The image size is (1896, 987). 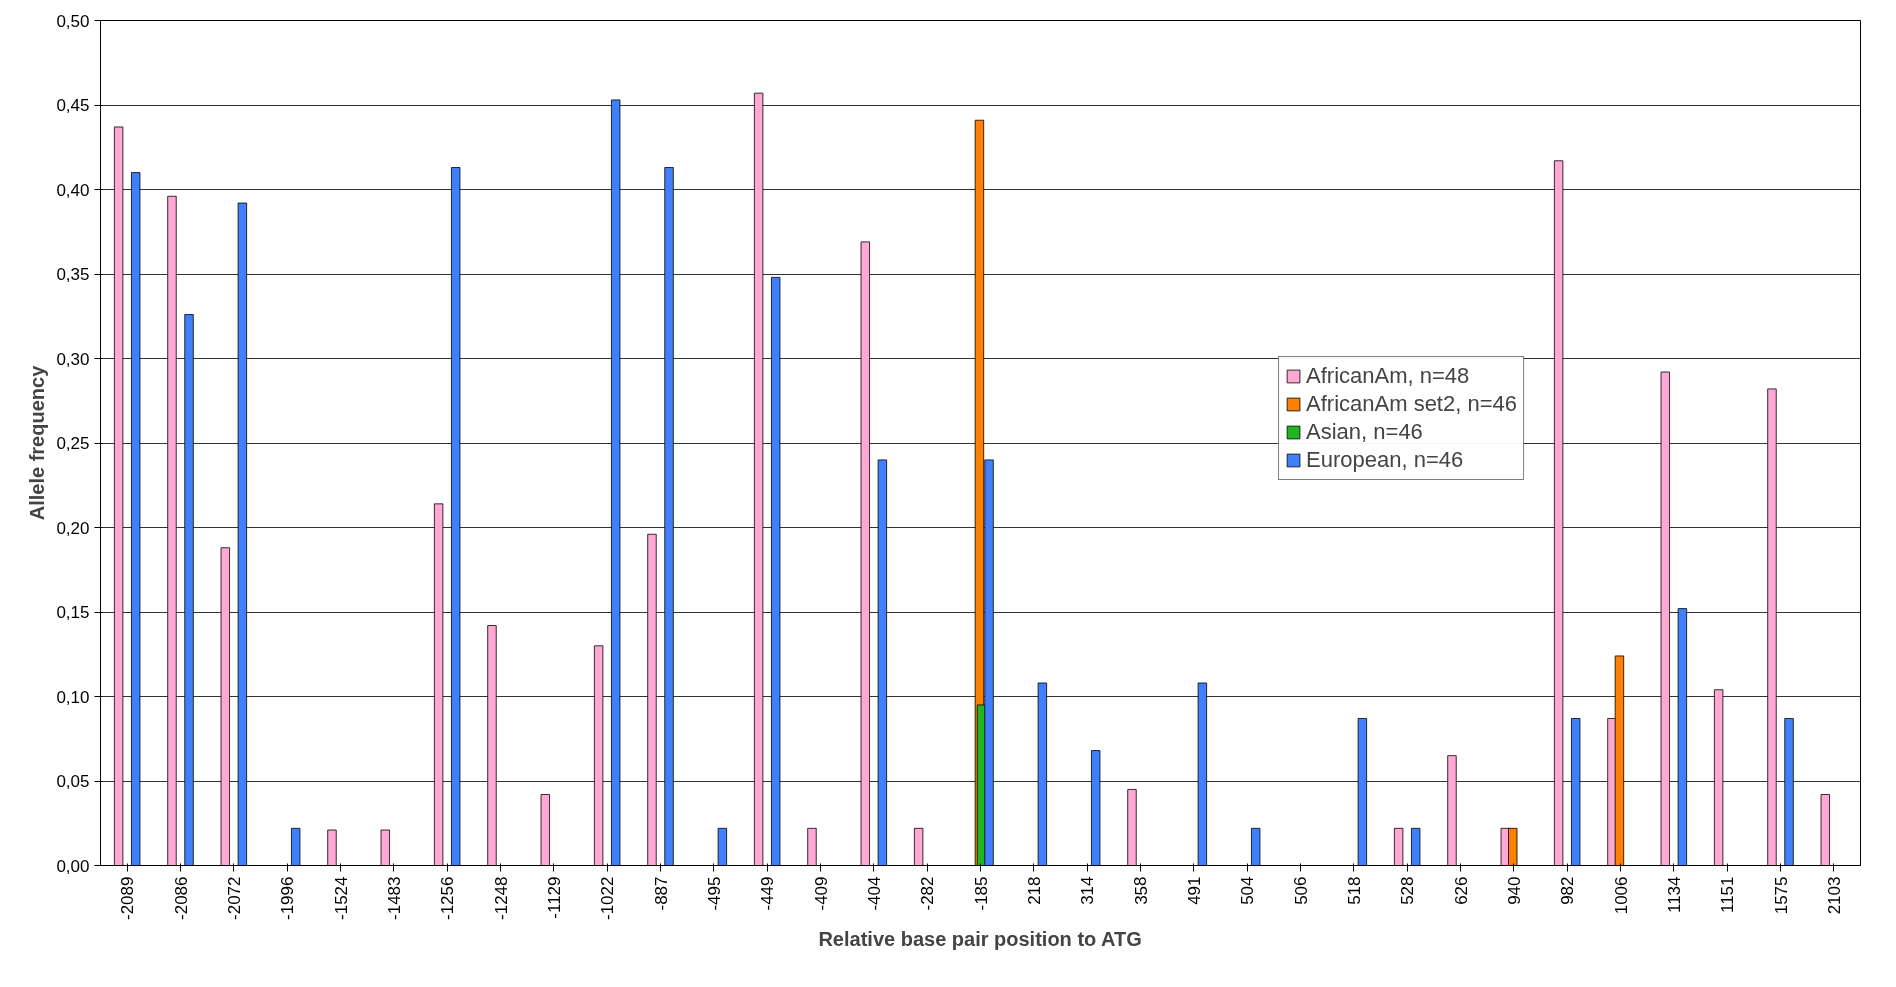 What do you see at coordinates (1034, 890) in the screenshot?
I see `x-tick-label: 218` at bounding box center [1034, 890].